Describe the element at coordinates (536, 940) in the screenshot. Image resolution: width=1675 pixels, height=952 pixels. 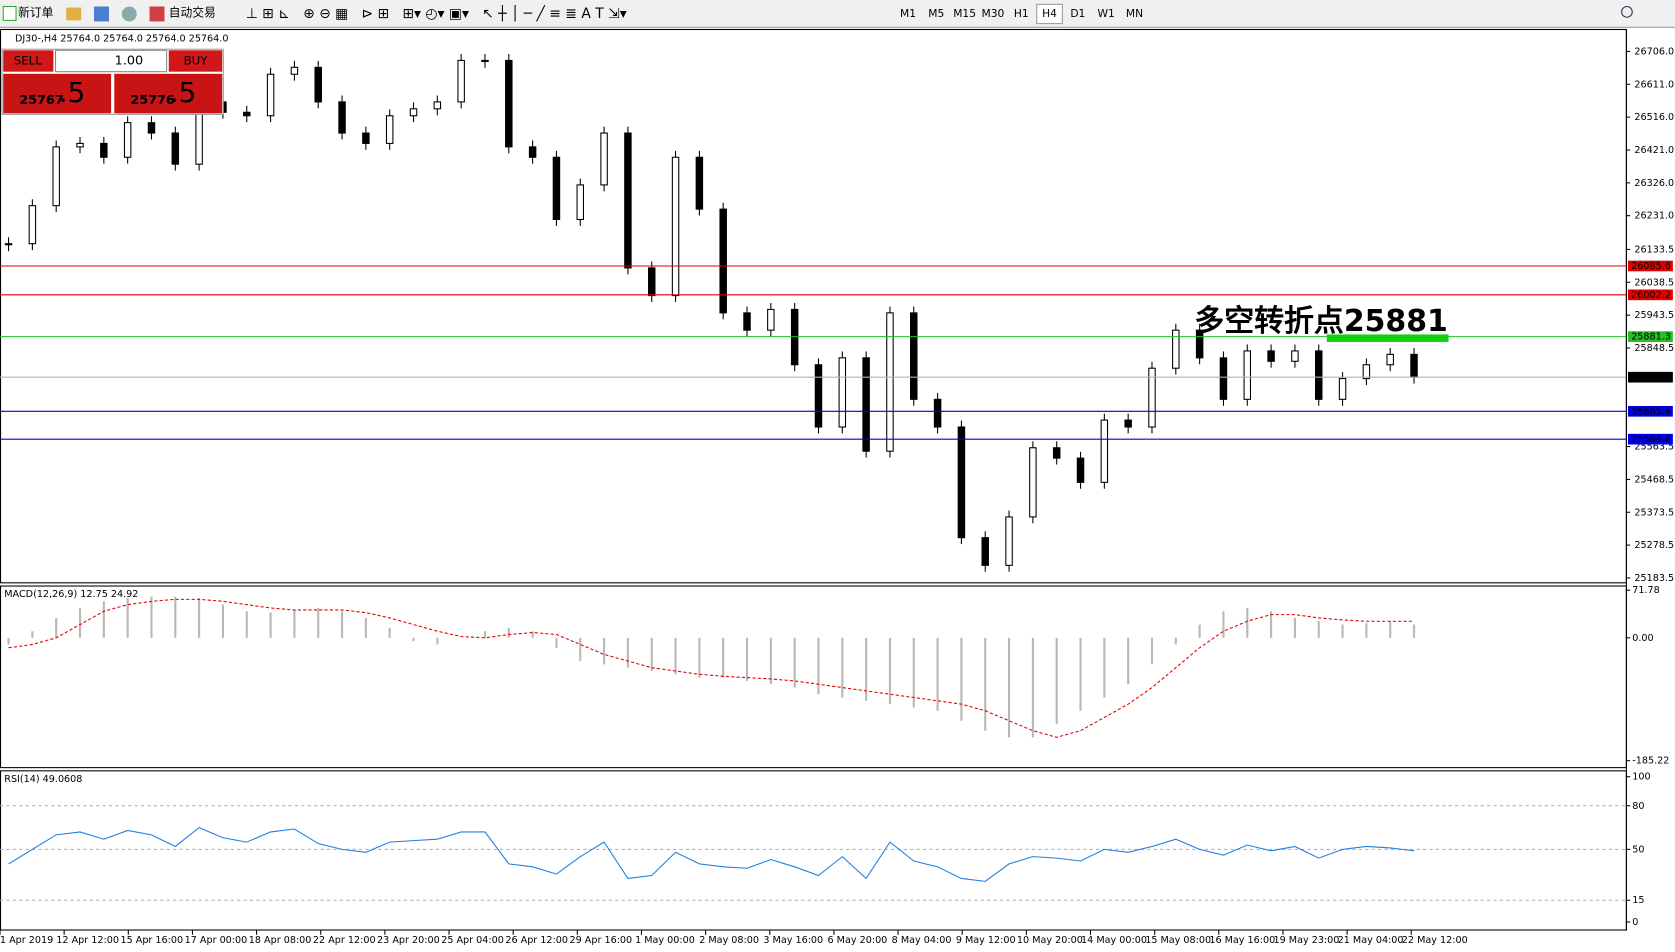
I see `x-tick-label: 26 Apr 12:00` at that location.